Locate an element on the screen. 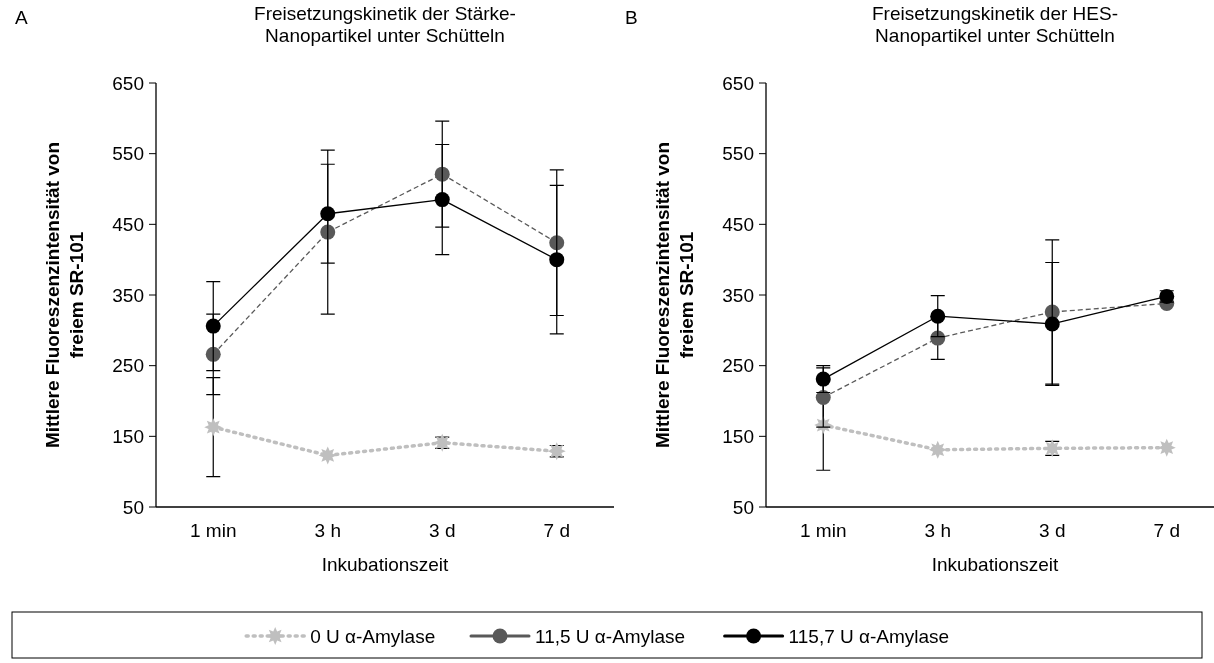  legend-label: 0 U α-Amylase is located at coordinates (373, 636).